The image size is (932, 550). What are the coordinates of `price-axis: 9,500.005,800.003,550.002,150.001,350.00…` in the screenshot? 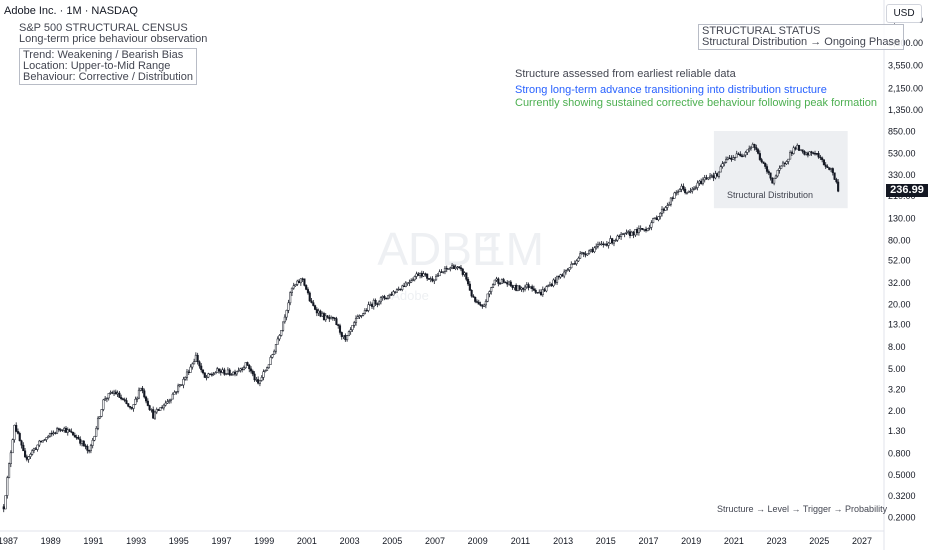 It's located at (905, 269).